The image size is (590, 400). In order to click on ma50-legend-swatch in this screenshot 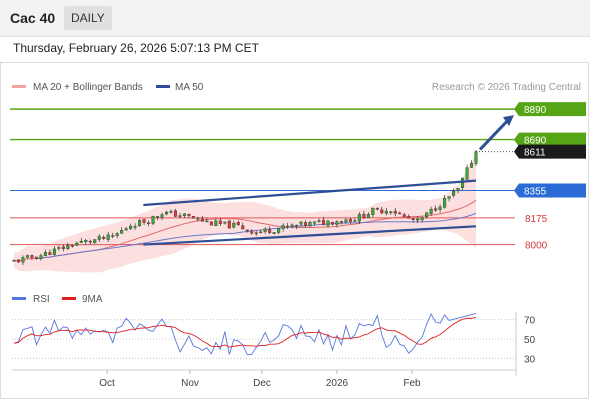, I will do `click(163, 86)`.